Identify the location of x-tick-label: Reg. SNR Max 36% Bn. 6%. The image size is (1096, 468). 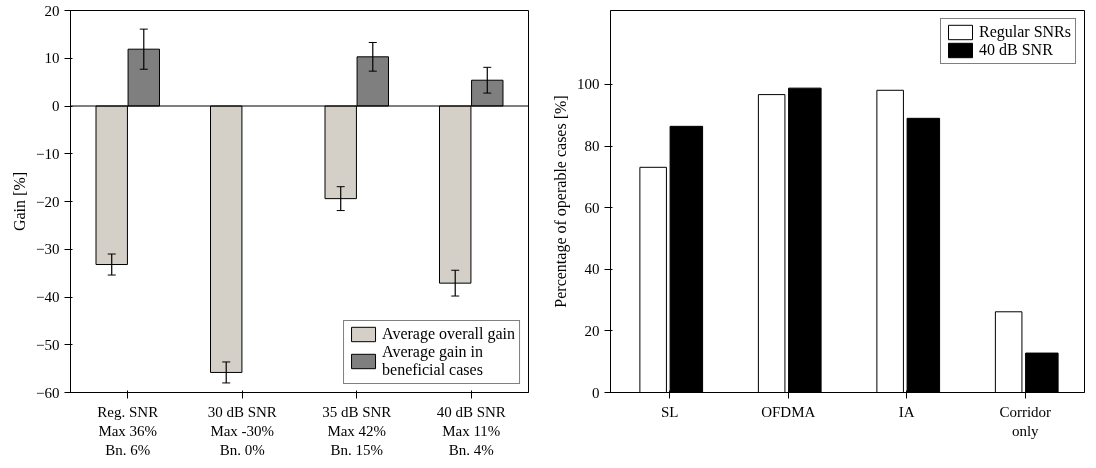
(128, 430).